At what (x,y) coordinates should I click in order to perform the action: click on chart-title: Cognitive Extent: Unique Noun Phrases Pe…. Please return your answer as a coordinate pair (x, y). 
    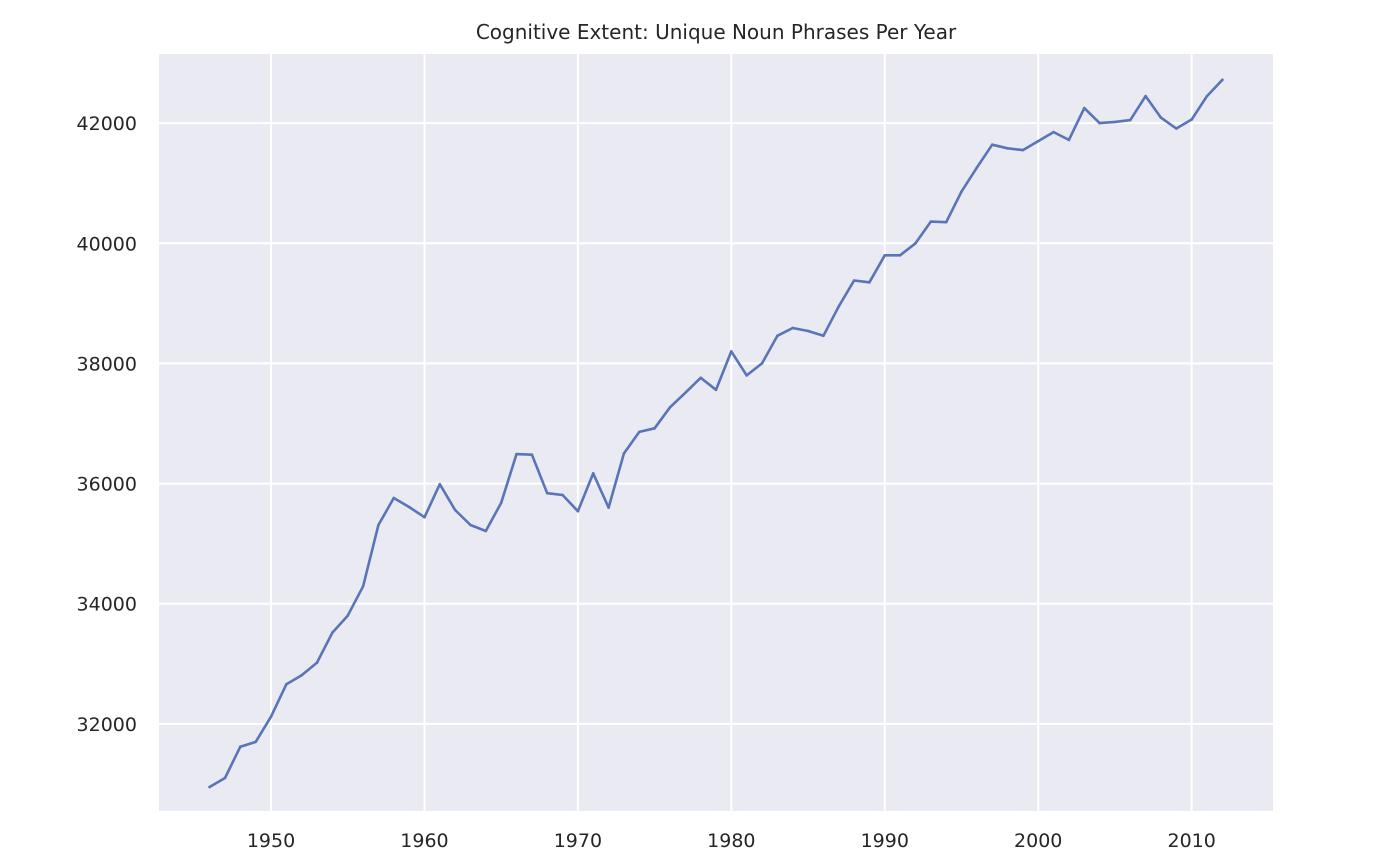
    Looking at the image, I should click on (716, 32).